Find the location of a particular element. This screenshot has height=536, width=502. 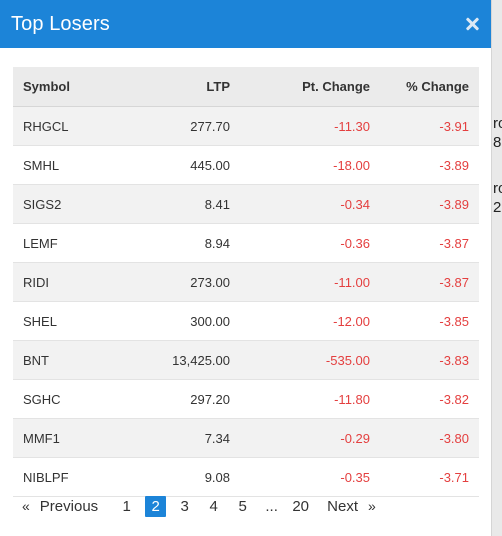

page-button-2-active: 2 is located at coordinates (156, 506).